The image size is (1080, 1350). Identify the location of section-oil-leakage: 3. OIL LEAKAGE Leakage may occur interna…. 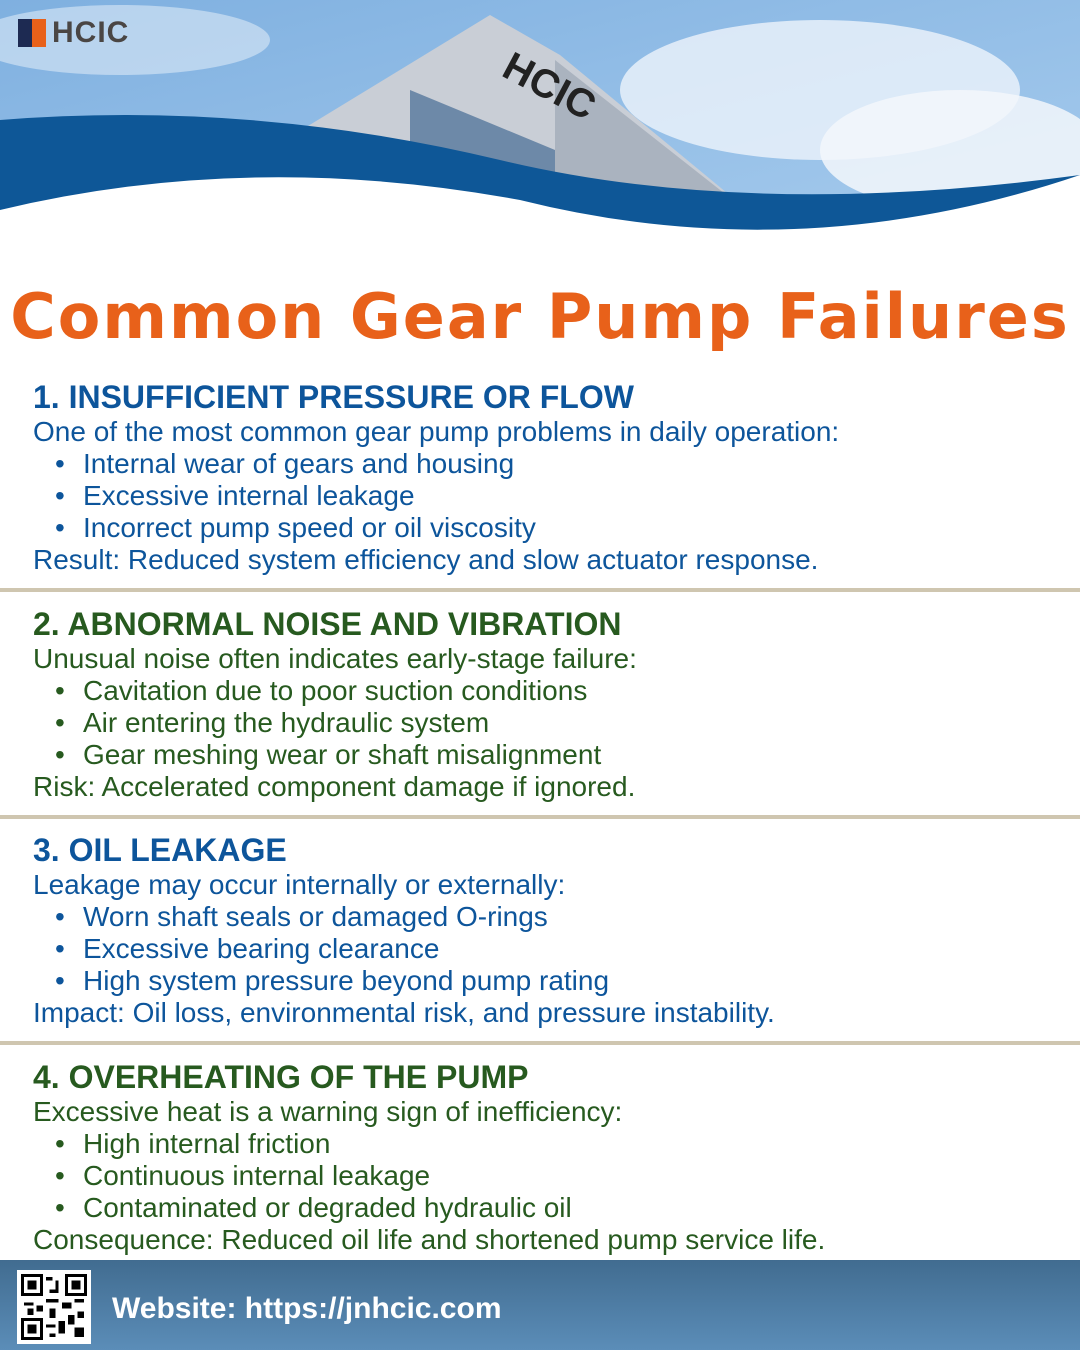
(553, 931).